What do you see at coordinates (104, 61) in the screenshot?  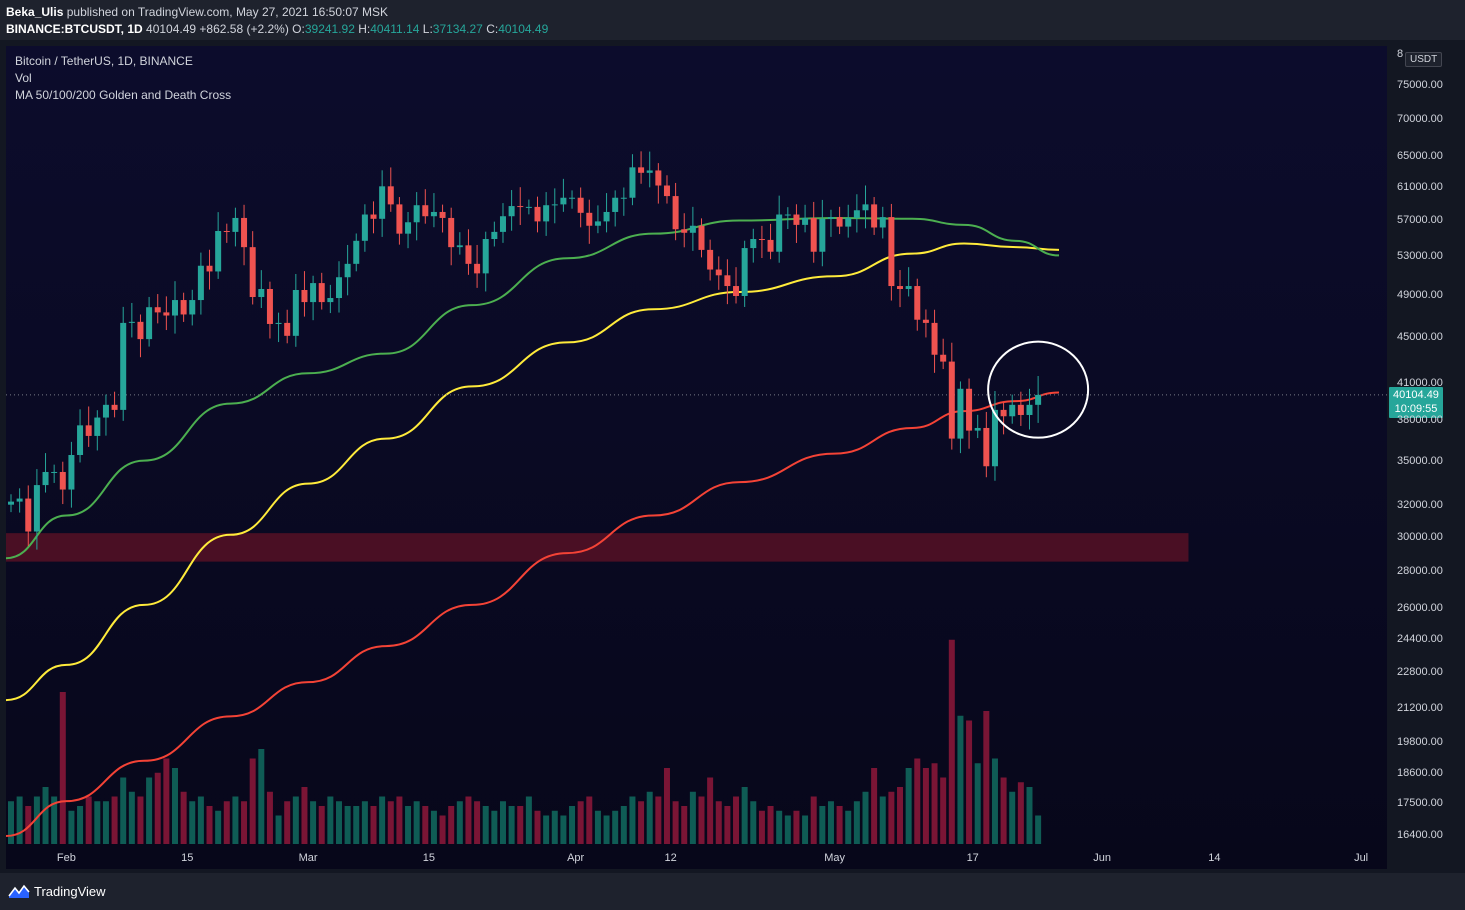 I see `legend-symbol: Bitcoin / TetherUS, 1D, BINANCE` at bounding box center [104, 61].